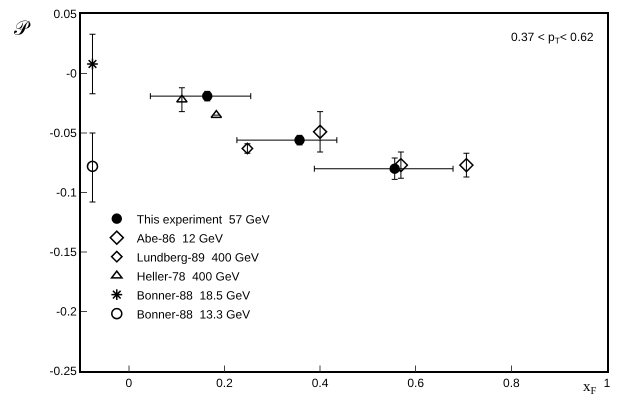 The width and height of the screenshot is (617, 401). I want to click on x-tick-label: 0.6, so click(415, 383).